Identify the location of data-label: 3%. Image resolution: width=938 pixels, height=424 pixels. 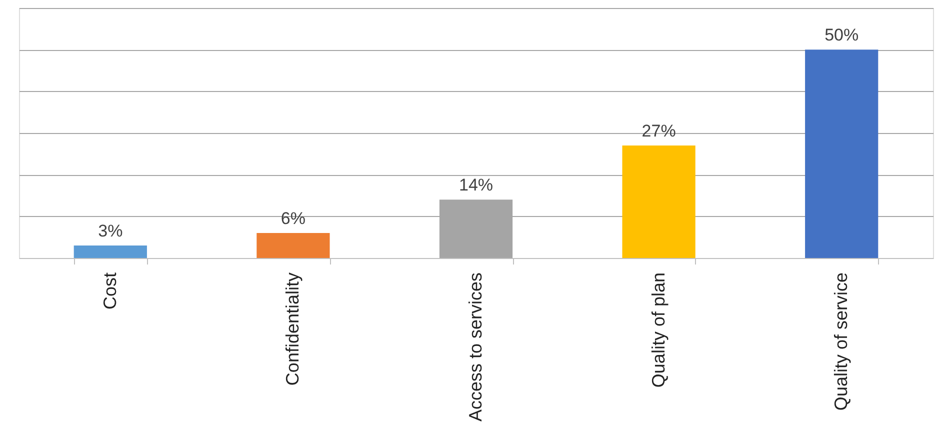
(110, 231).